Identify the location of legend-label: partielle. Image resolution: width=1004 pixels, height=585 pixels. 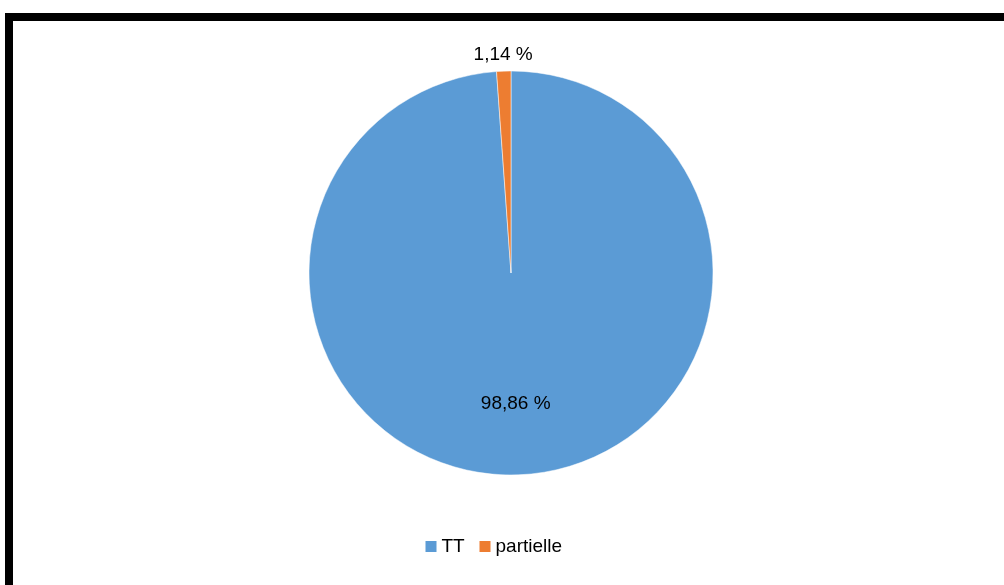
(529, 546).